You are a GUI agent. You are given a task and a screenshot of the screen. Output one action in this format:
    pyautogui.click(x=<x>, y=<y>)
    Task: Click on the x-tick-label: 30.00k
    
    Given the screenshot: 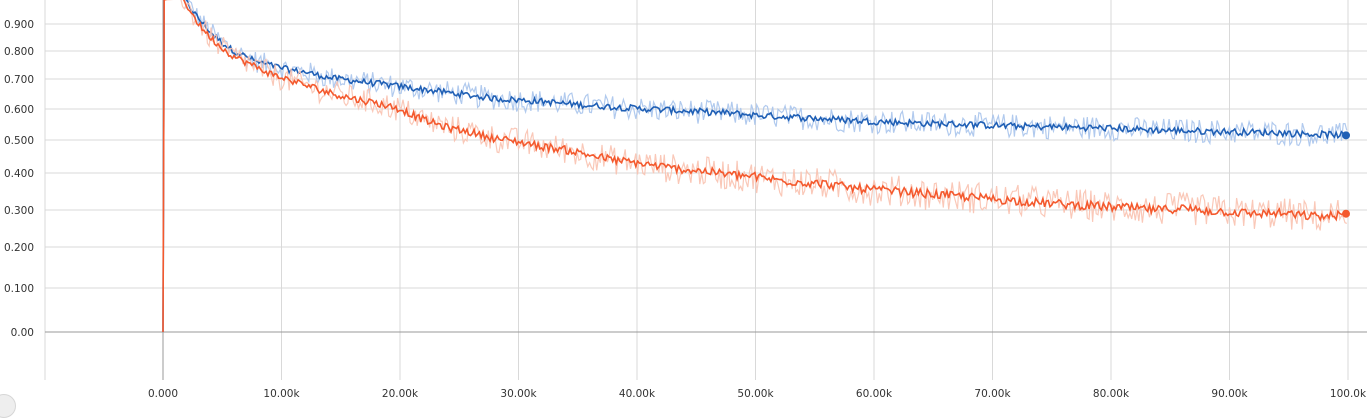 What is the action you would take?
    pyautogui.click(x=518, y=394)
    